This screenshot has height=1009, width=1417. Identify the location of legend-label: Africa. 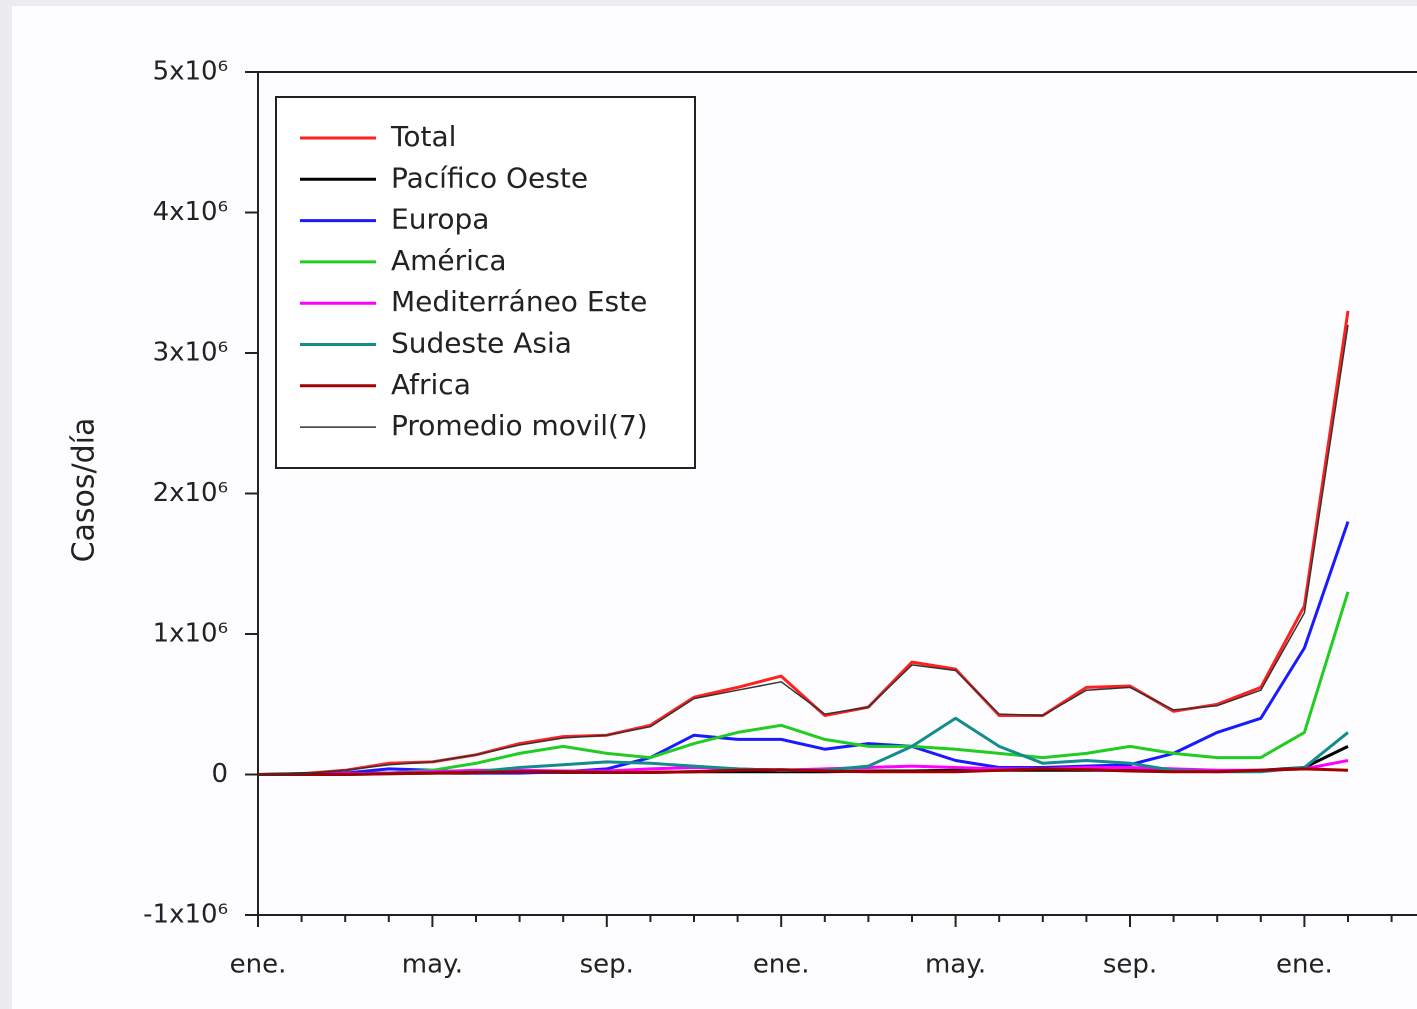
(431, 384).